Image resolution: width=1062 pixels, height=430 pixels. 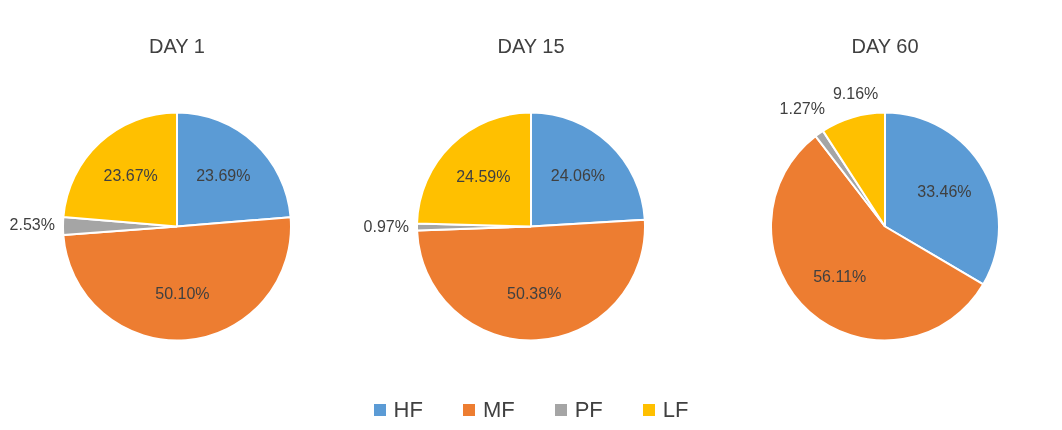 What do you see at coordinates (531, 45) in the screenshot?
I see `chart-title: DAY 15` at bounding box center [531, 45].